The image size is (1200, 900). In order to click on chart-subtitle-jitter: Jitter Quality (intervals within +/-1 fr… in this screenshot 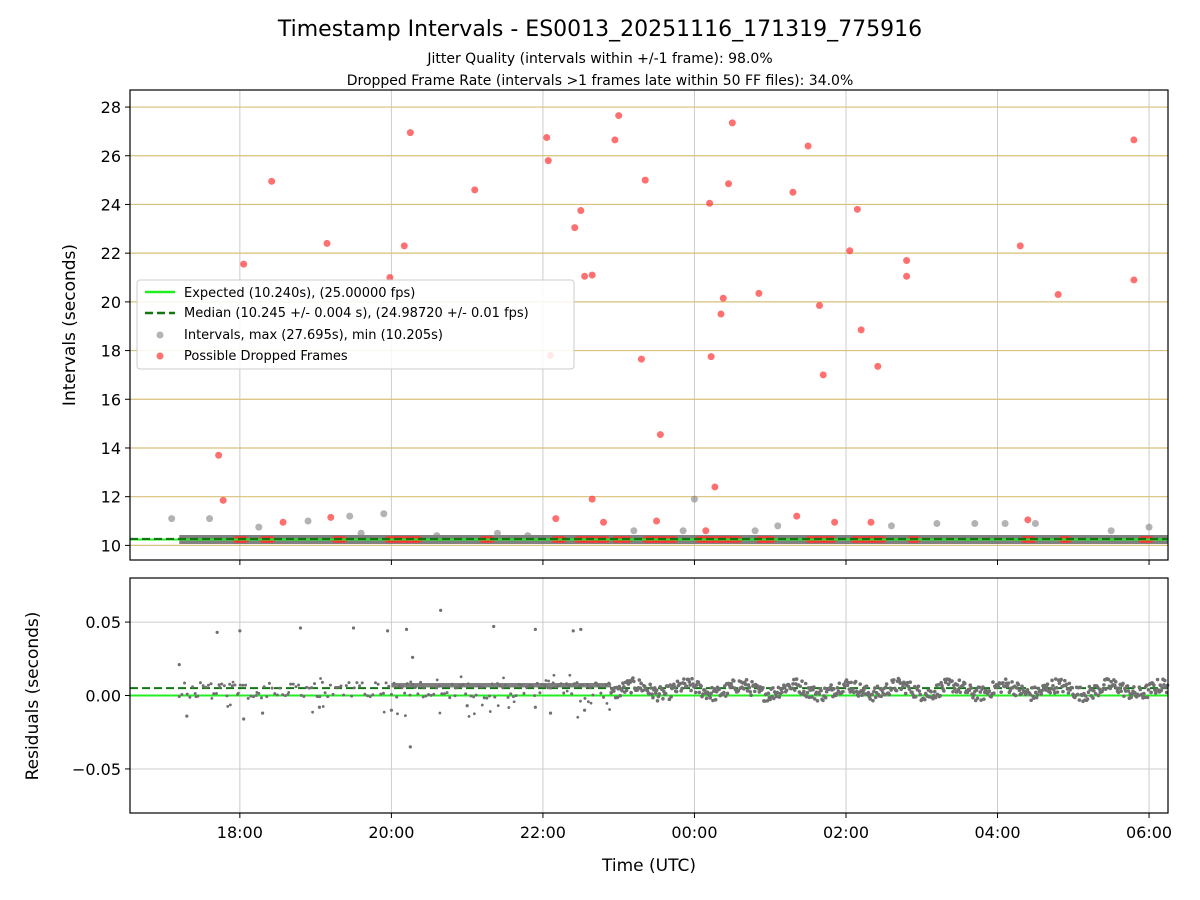, I will do `click(599, 59)`.